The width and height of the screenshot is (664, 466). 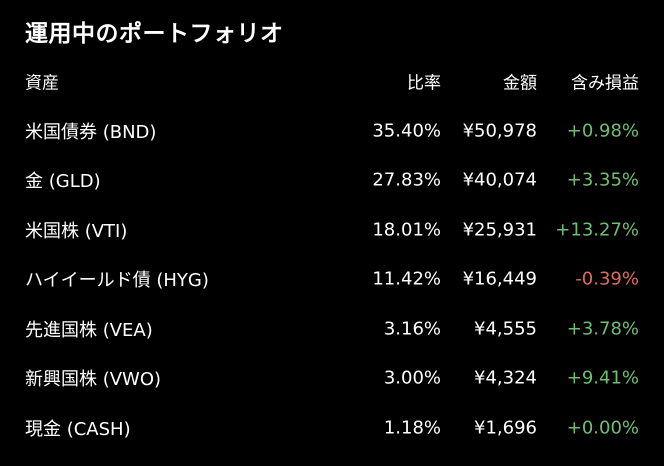 I want to click on asset-ratio: 27.83%, so click(x=406, y=180).